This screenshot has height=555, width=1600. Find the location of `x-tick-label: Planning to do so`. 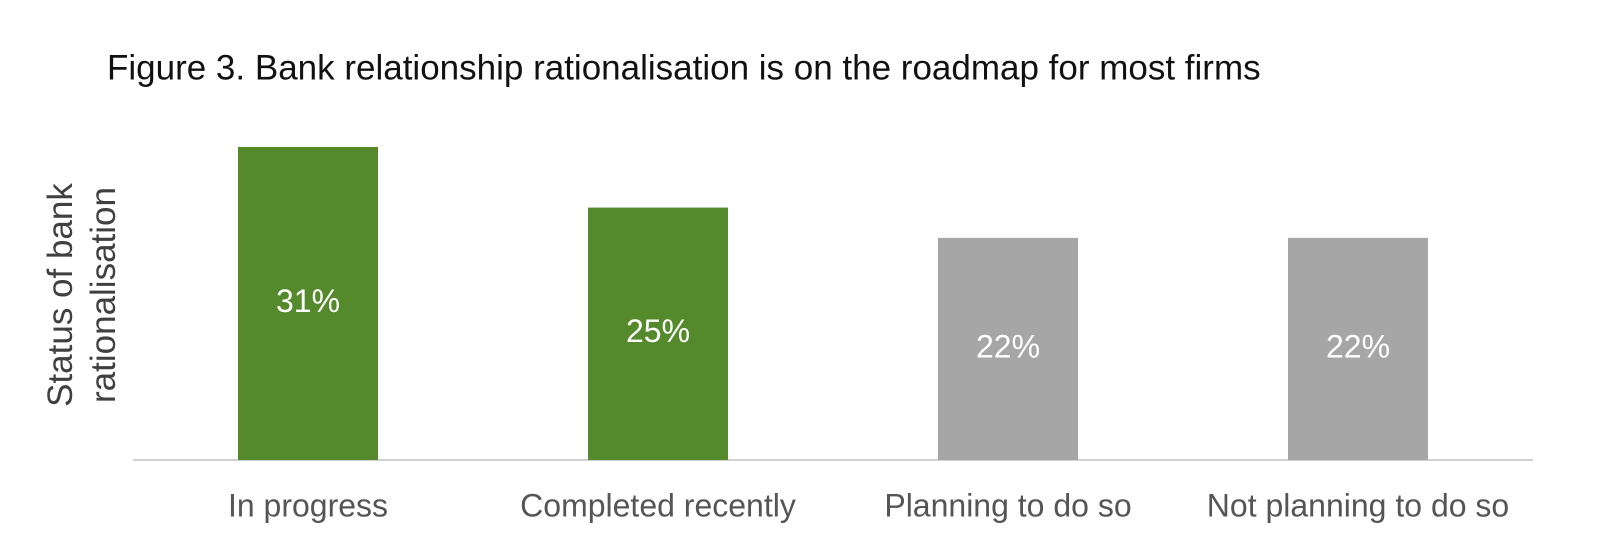

x-tick-label: Planning to do so is located at coordinates (1007, 505).